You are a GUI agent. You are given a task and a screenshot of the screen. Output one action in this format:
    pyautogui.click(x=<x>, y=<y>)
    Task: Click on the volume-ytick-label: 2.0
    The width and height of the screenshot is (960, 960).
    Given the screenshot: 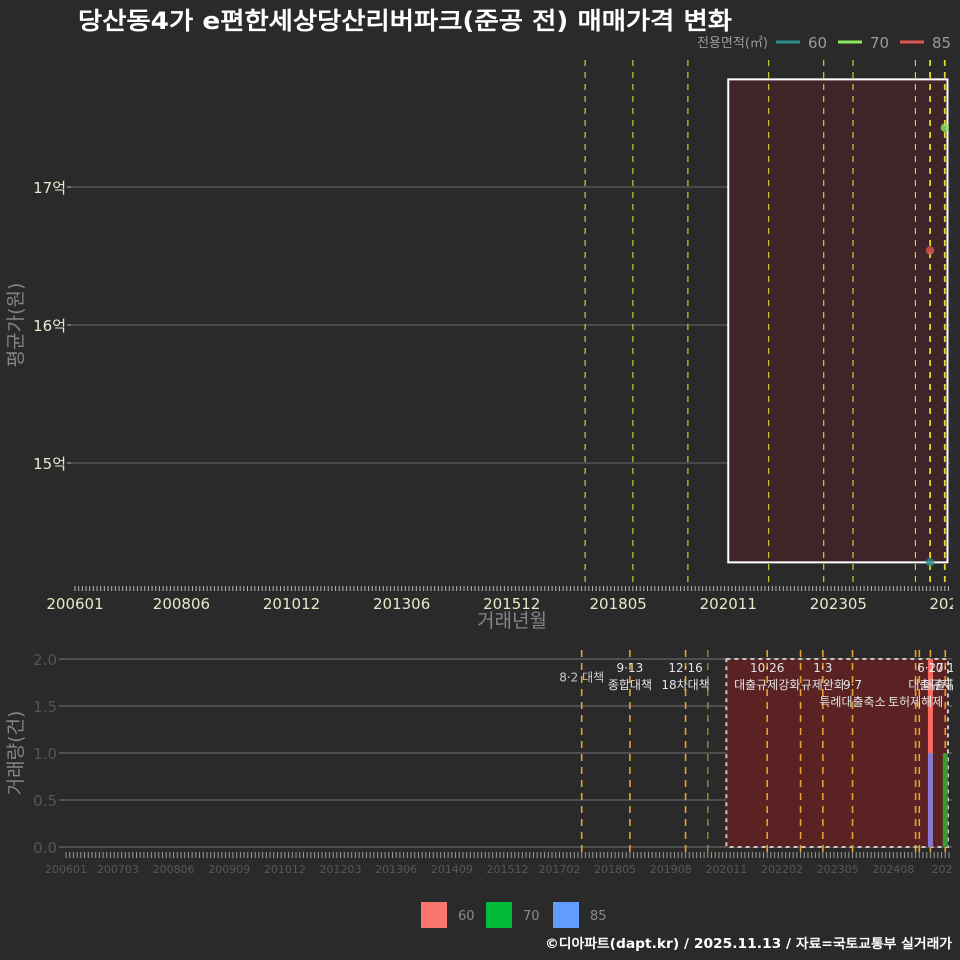 What is the action you would take?
    pyautogui.click(x=45, y=660)
    